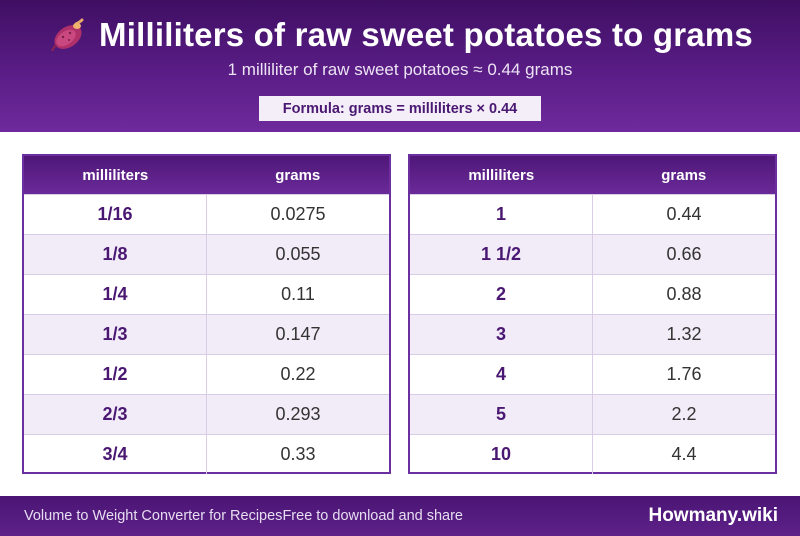 The width and height of the screenshot is (800, 536). What do you see at coordinates (684, 254) in the screenshot?
I see `grams-cell: 0.66` at bounding box center [684, 254].